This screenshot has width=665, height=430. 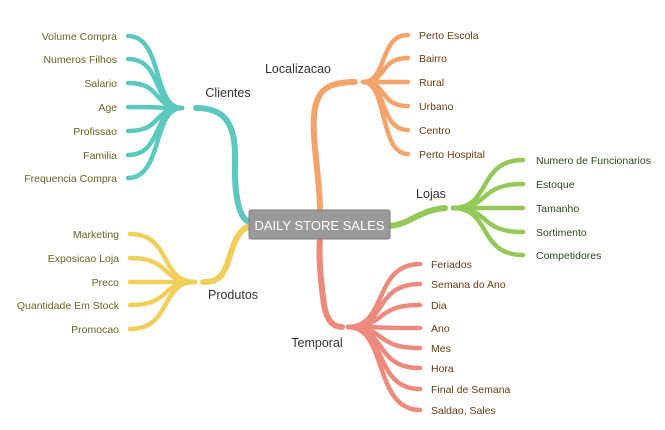 I want to click on central-node-box, so click(x=319, y=224).